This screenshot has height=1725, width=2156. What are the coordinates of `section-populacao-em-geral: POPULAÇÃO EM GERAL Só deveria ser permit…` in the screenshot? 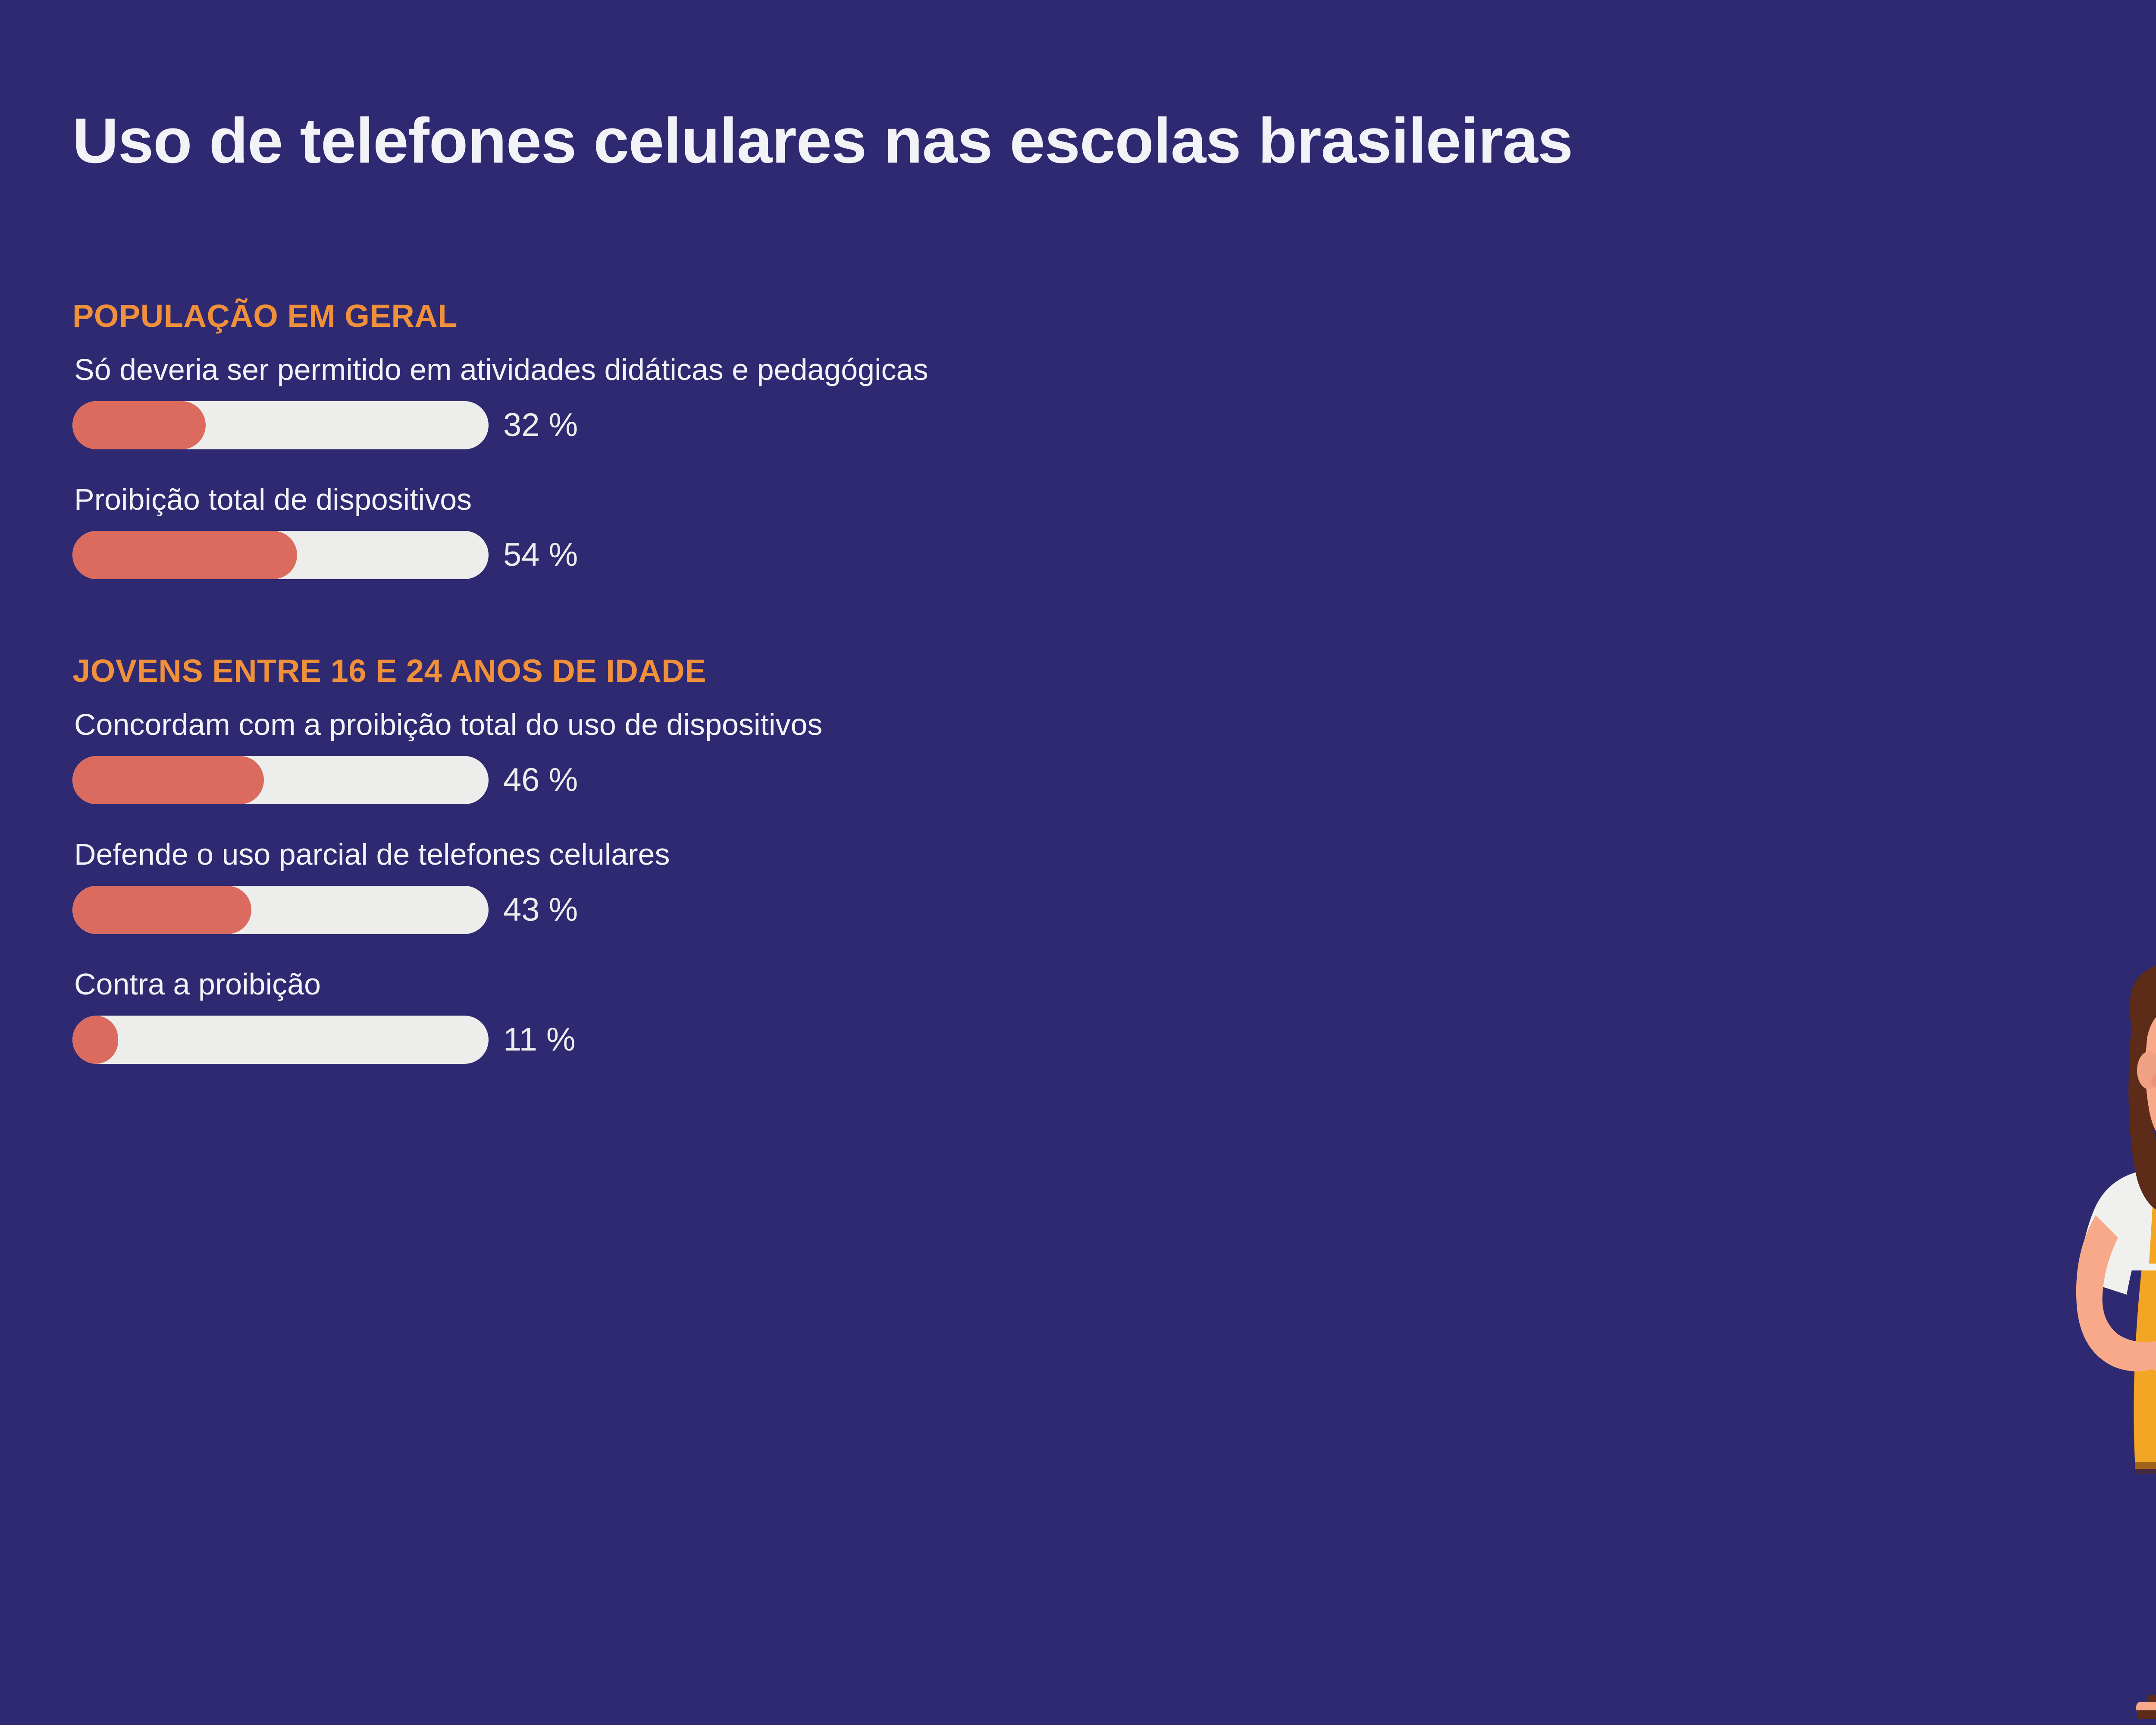 It's located at (977, 439).